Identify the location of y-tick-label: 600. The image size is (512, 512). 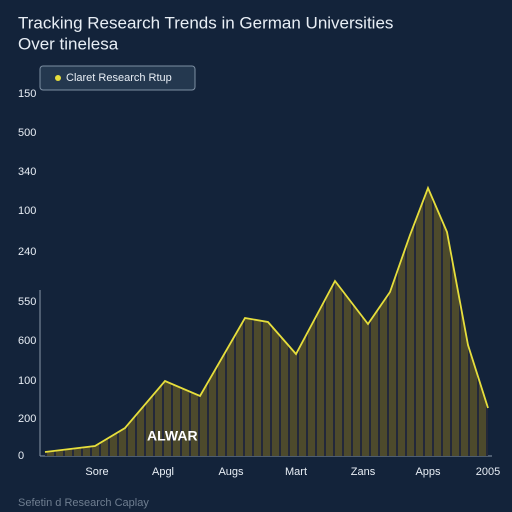
(27, 341).